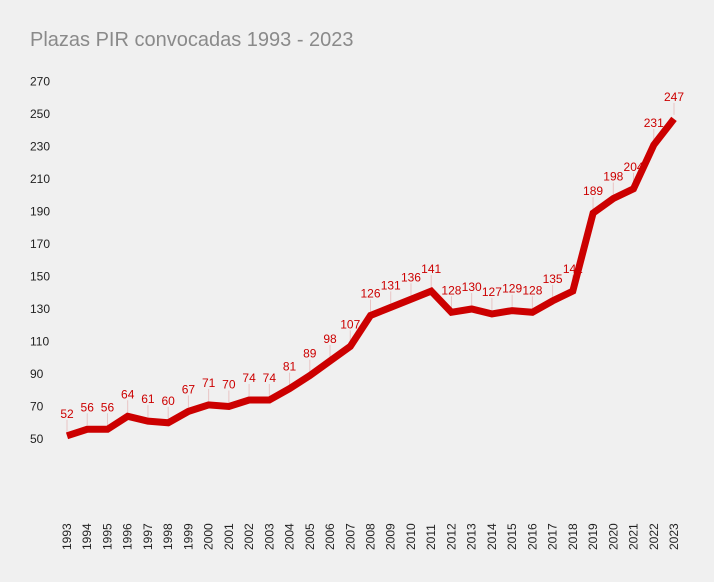  I want to click on data-label: 198, so click(613, 177).